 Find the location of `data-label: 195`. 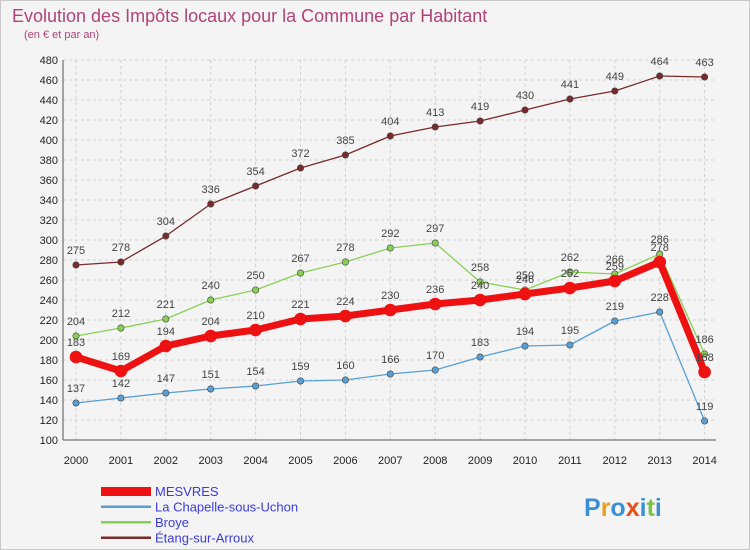

data-label: 195 is located at coordinates (570, 331).